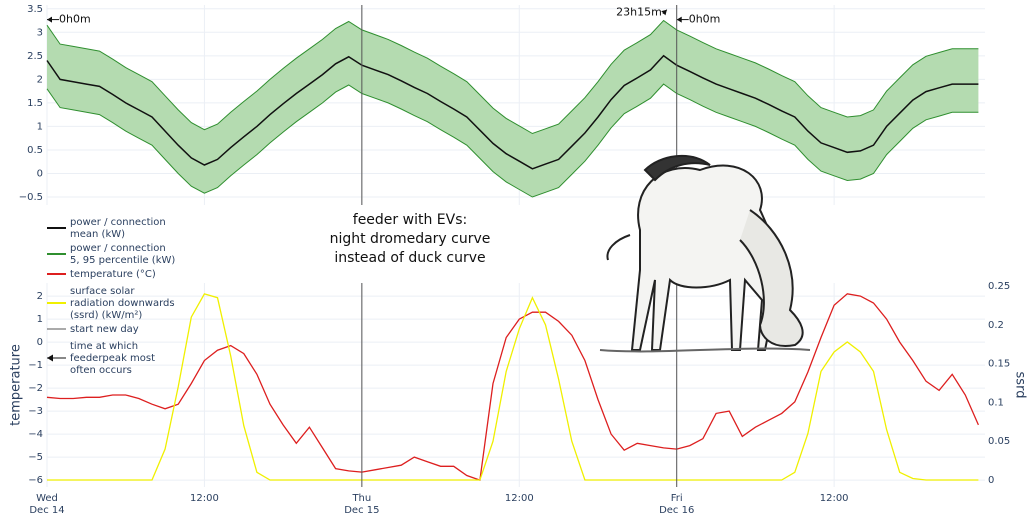 This screenshot has height=518, width=1031. Describe the element at coordinates (999, 364) in the screenshot. I see `y2-tick-label: 0.15` at that location.